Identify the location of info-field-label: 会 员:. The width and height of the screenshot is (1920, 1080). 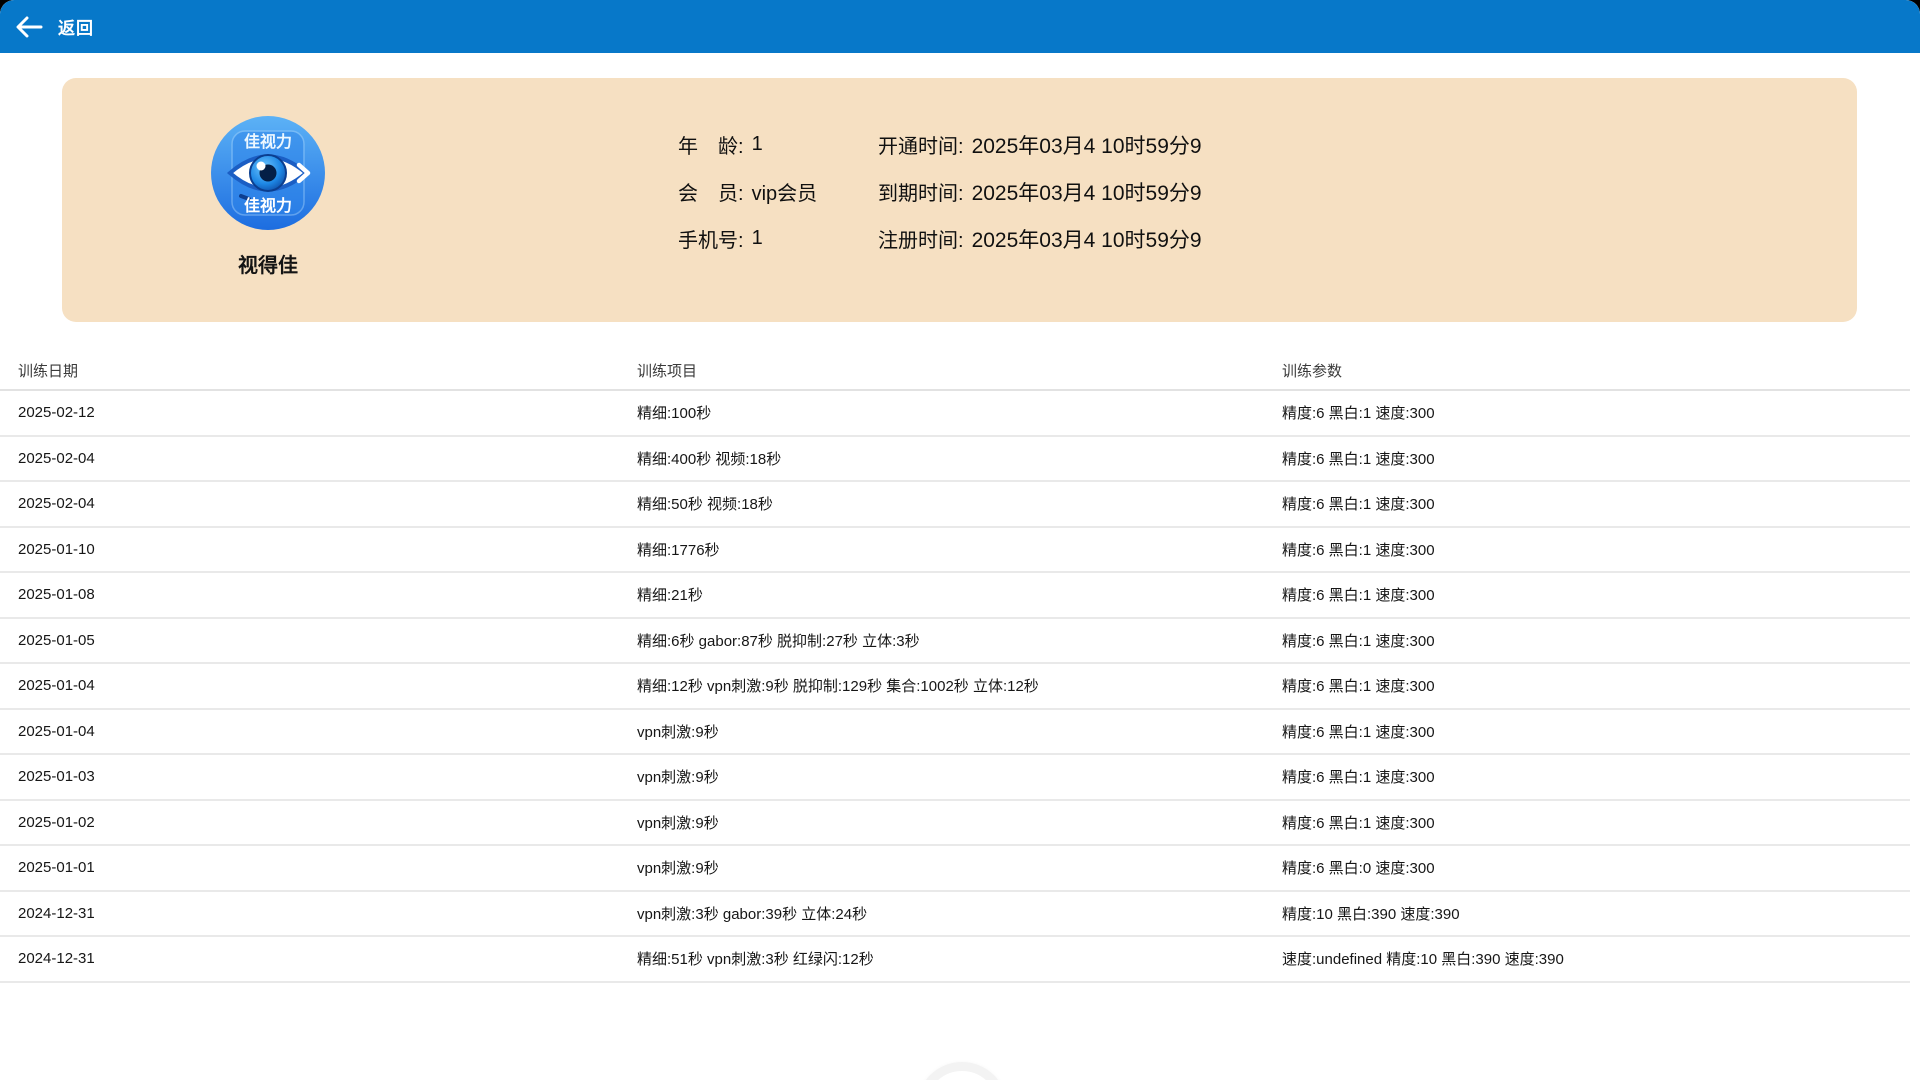
(711, 194).